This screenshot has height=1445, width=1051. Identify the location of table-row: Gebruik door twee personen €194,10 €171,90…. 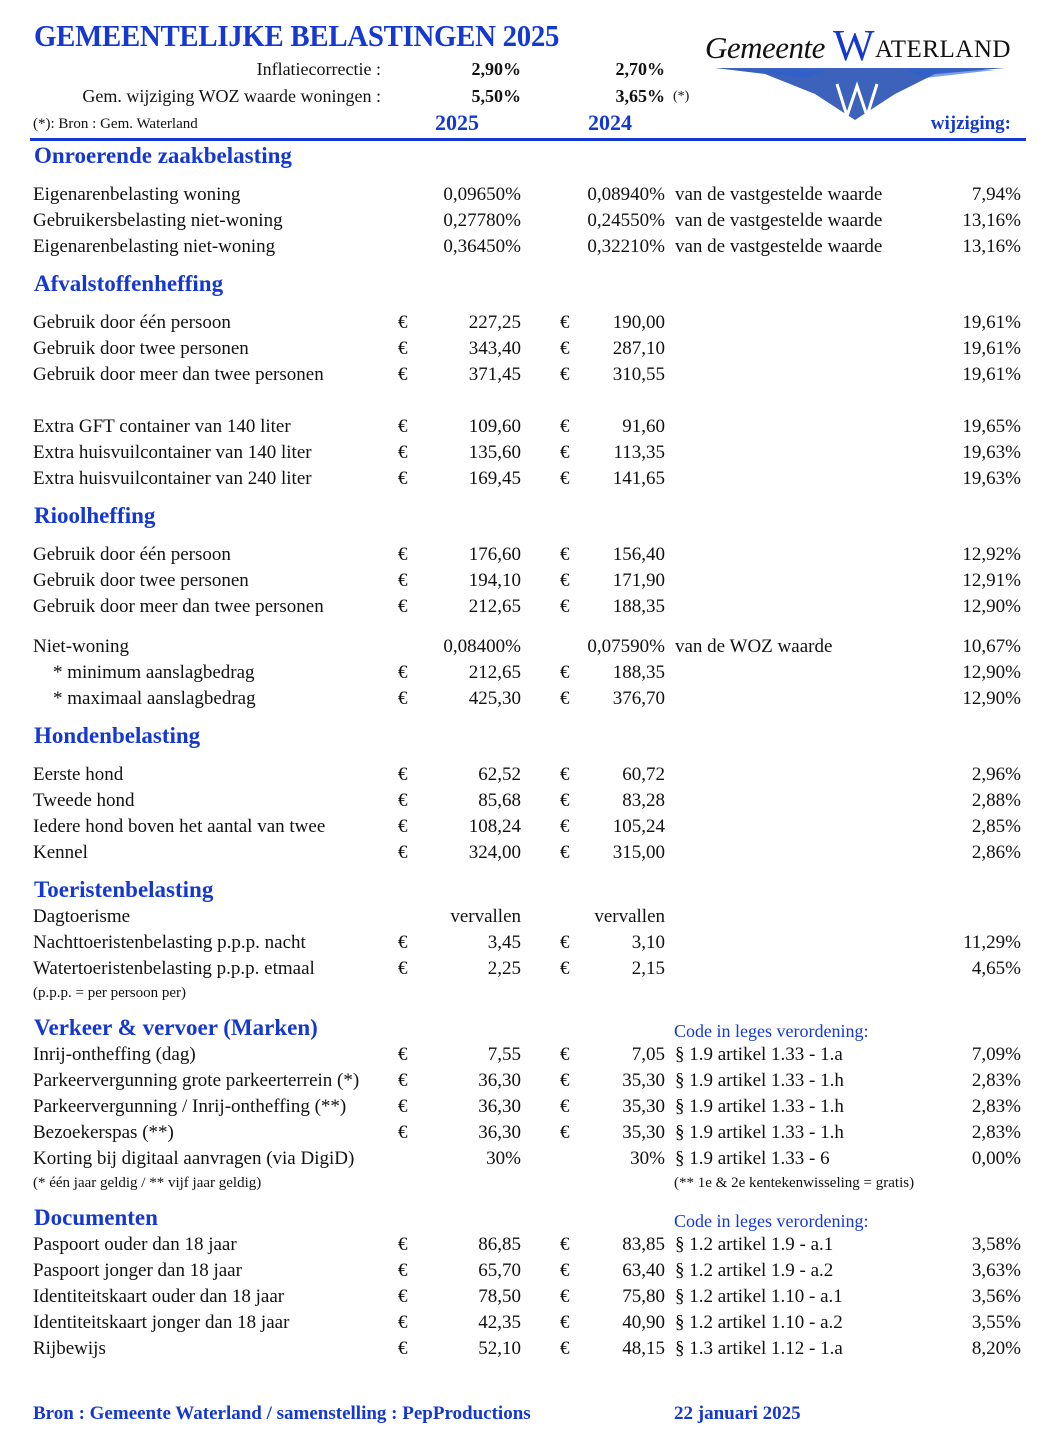
(525, 581).